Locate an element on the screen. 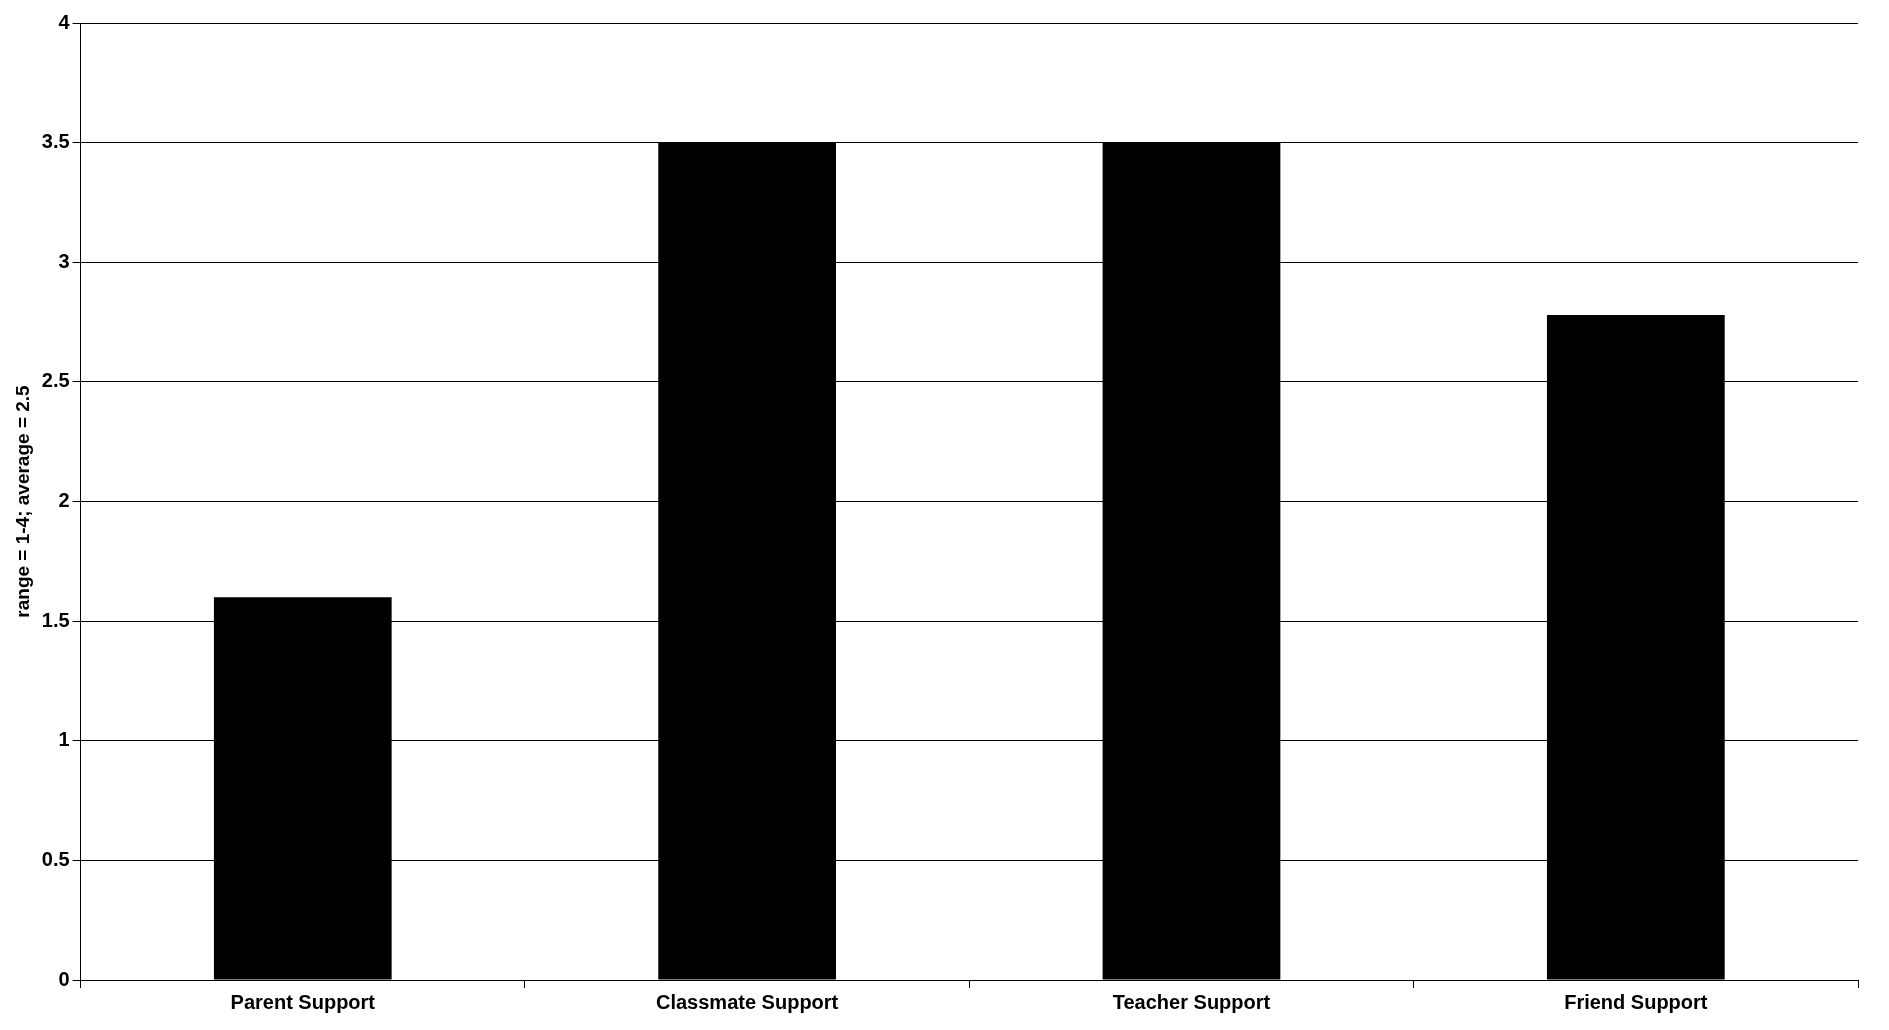 This screenshot has width=1889, height=1030. y-tick-label: 1.5 is located at coordinates (55, 619).